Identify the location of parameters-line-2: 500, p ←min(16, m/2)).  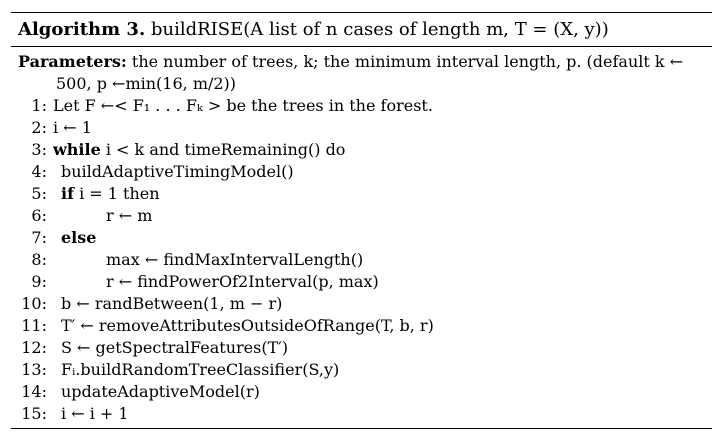
(146, 83).